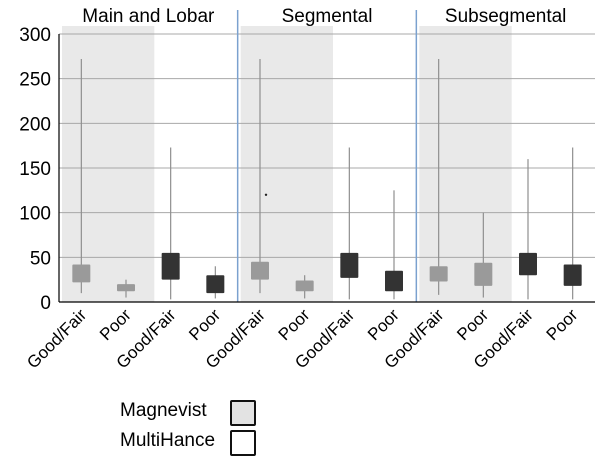  Describe the element at coordinates (115, 324) in the screenshot. I see `x-tick-label-1: Poor` at that location.